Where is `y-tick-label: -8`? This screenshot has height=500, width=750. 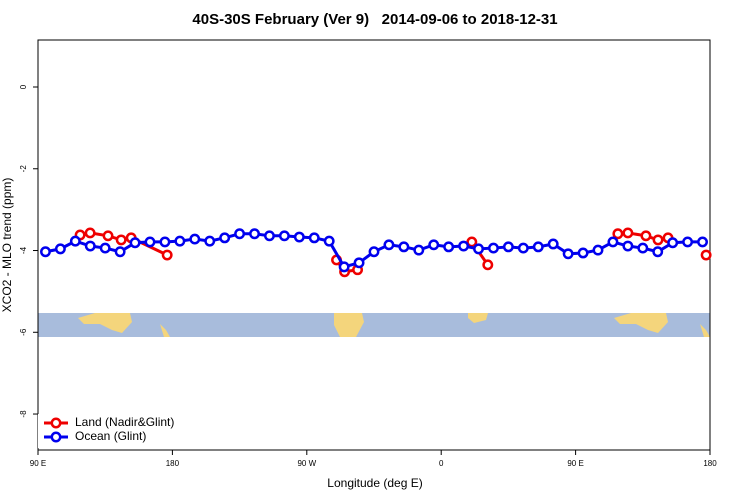 y-tick-label: -8 is located at coordinates (23, 414).